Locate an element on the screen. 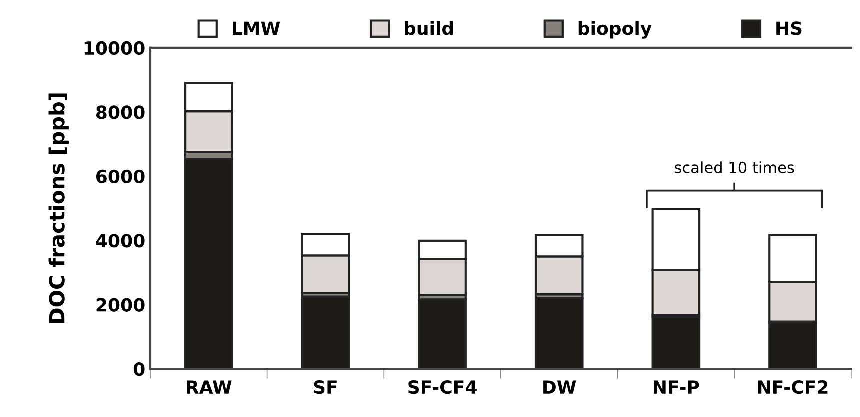 Image resolution: width=860 pixels, height=417 pixels. y-axis-title: DOC fractions [ppb] is located at coordinates (58, 209).